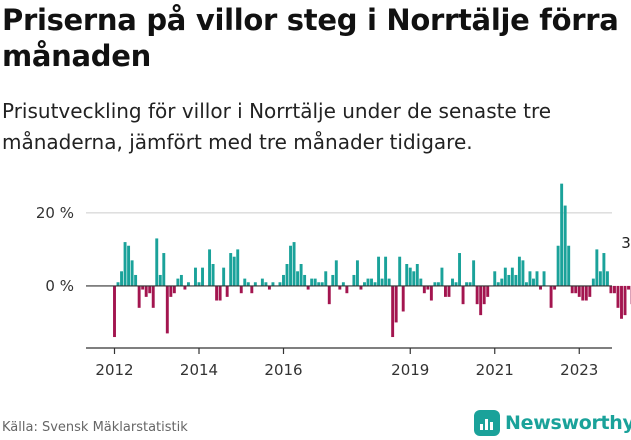 This screenshot has width=631, height=440. I want to click on newsworthy-logo: Newsworthy, so click(552, 423).